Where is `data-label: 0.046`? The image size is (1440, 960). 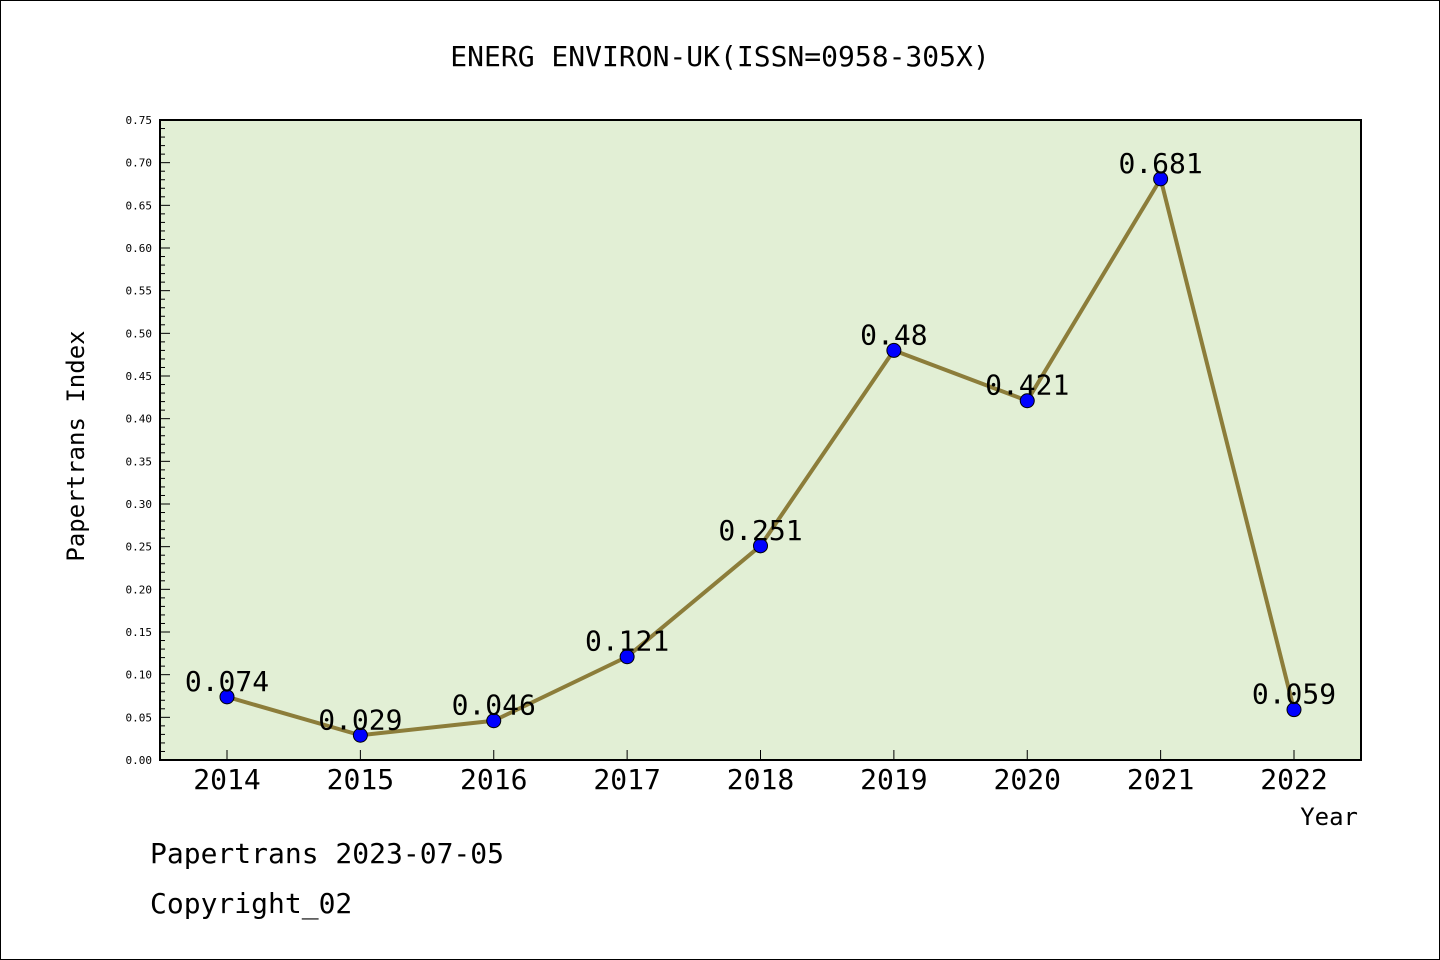
data-label: 0.046 is located at coordinates (494, 705).